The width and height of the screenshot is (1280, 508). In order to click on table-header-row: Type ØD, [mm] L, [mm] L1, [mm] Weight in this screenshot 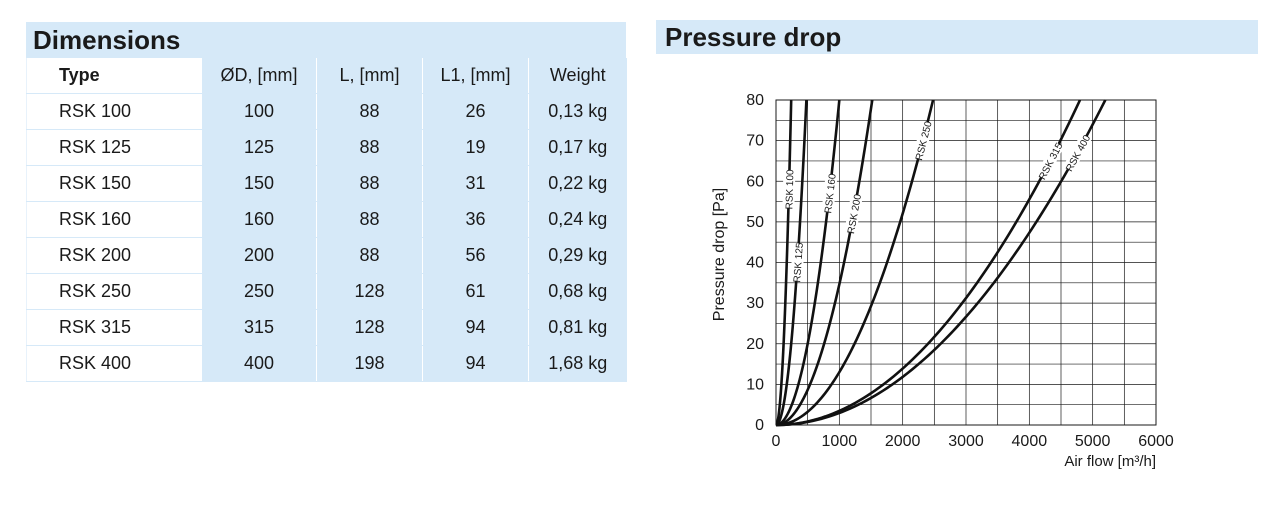, I will do `click(326, 76)`.